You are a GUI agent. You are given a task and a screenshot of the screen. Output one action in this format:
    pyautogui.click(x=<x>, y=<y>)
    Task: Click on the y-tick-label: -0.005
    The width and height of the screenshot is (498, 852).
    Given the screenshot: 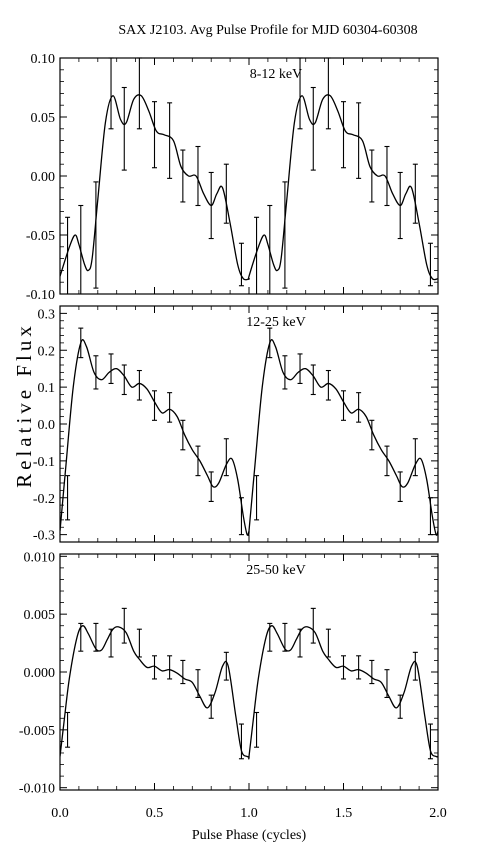 What is the action you would take?
    pyautogui.click(x=37, y=731)
    